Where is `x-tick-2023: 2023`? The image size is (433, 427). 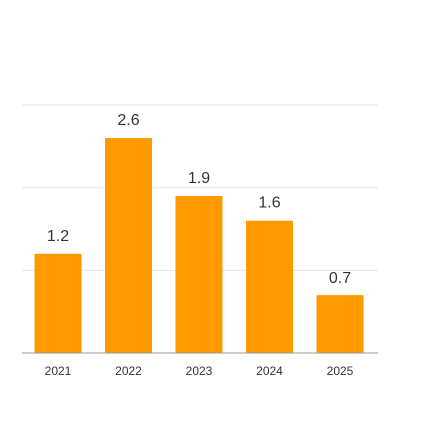 x-tick-2023: 2023 is located at coordinates (199, 371).